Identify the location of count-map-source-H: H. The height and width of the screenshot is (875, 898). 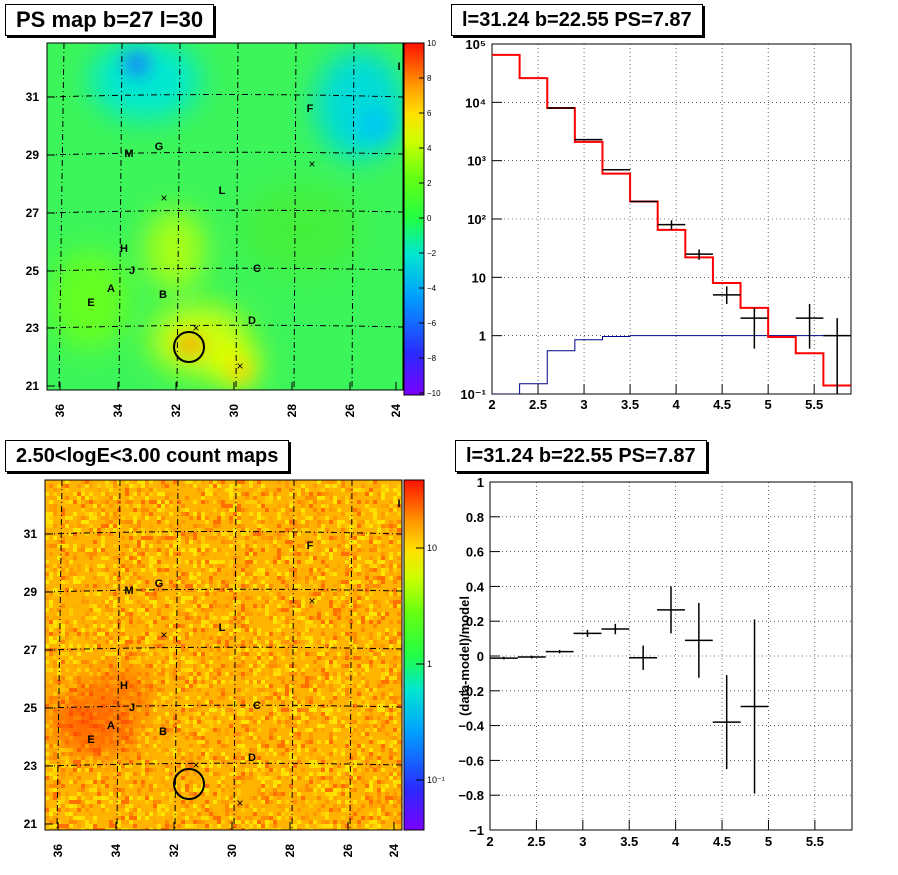
(124, 686).